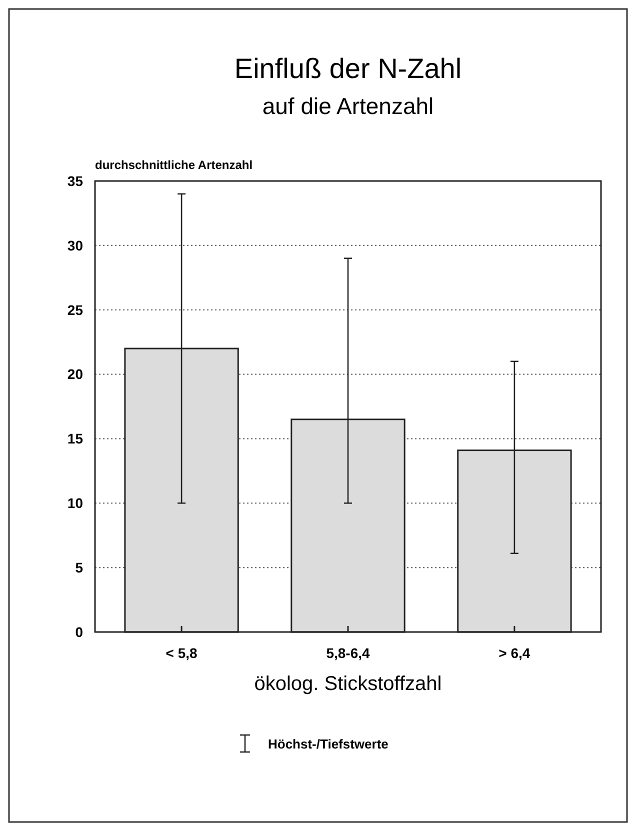 The height and width of the screenshot is (831, 636). I want to click on y-tick-label: 10, so click(75, 503).